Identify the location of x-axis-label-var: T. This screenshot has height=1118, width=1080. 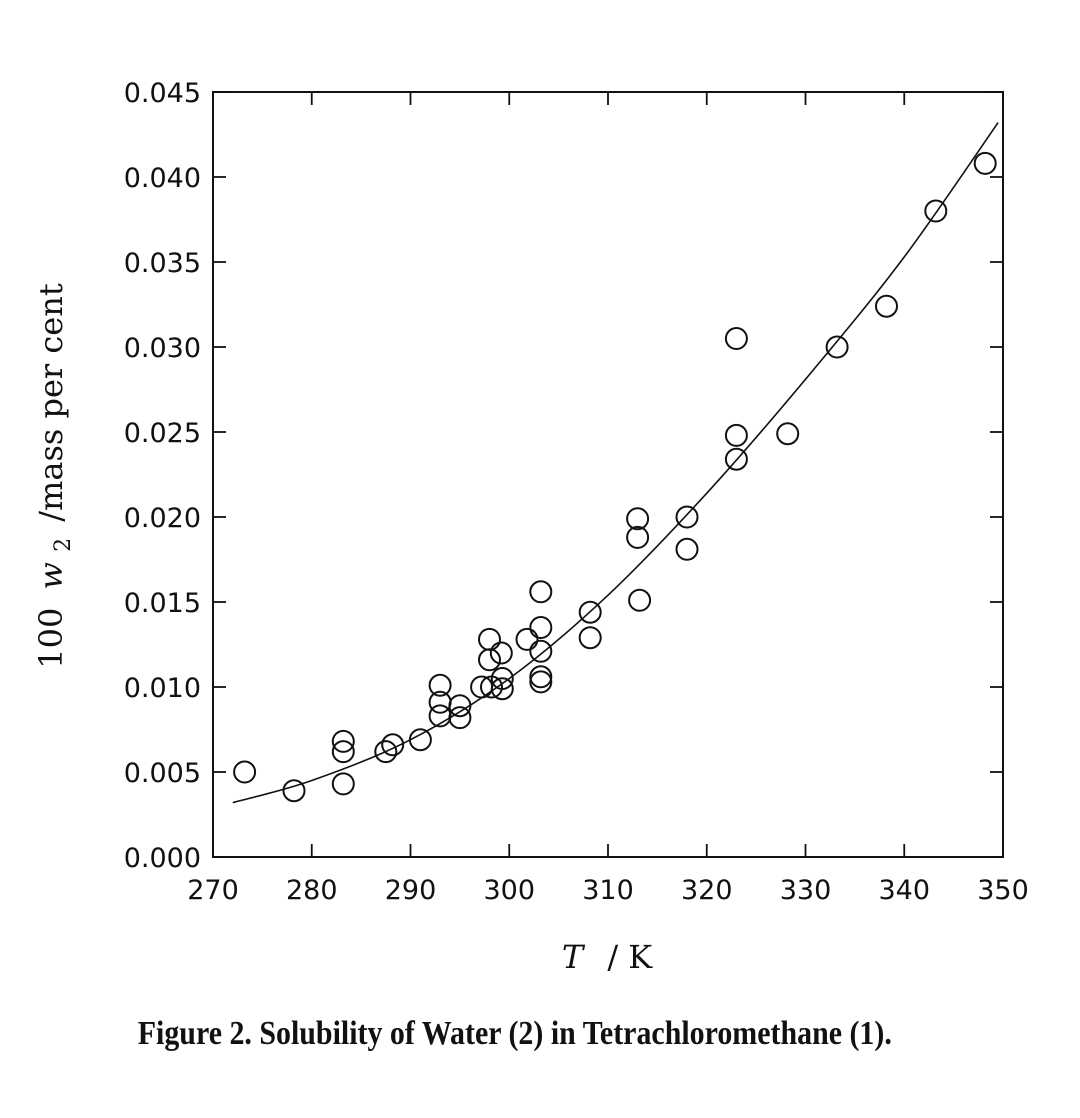
(574, 957).